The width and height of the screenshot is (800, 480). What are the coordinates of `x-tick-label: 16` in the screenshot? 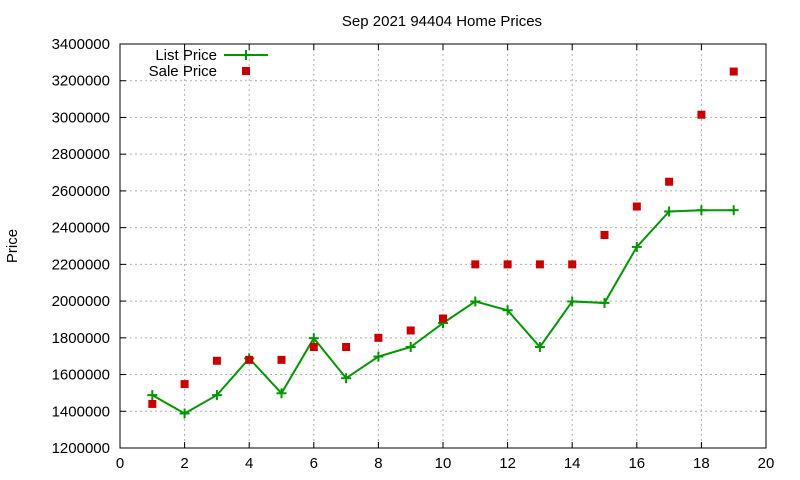 It's located at (636, 463).